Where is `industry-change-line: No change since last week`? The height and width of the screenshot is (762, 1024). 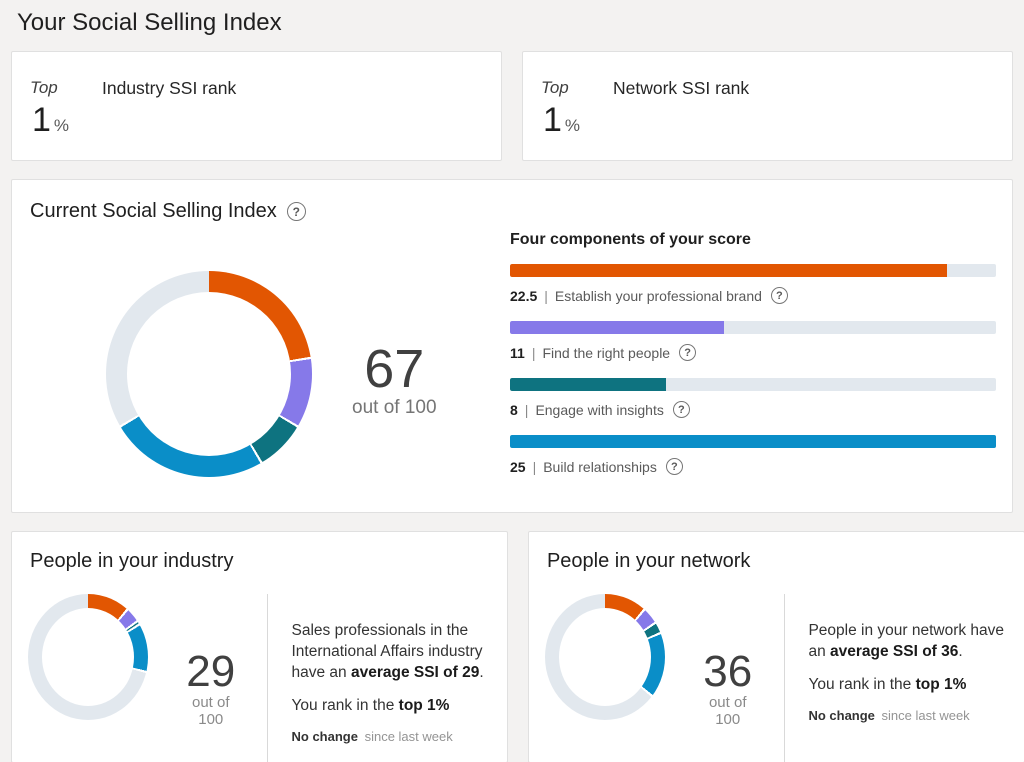 industry-change-line: No change since last week is located at coordinates (372, 736).